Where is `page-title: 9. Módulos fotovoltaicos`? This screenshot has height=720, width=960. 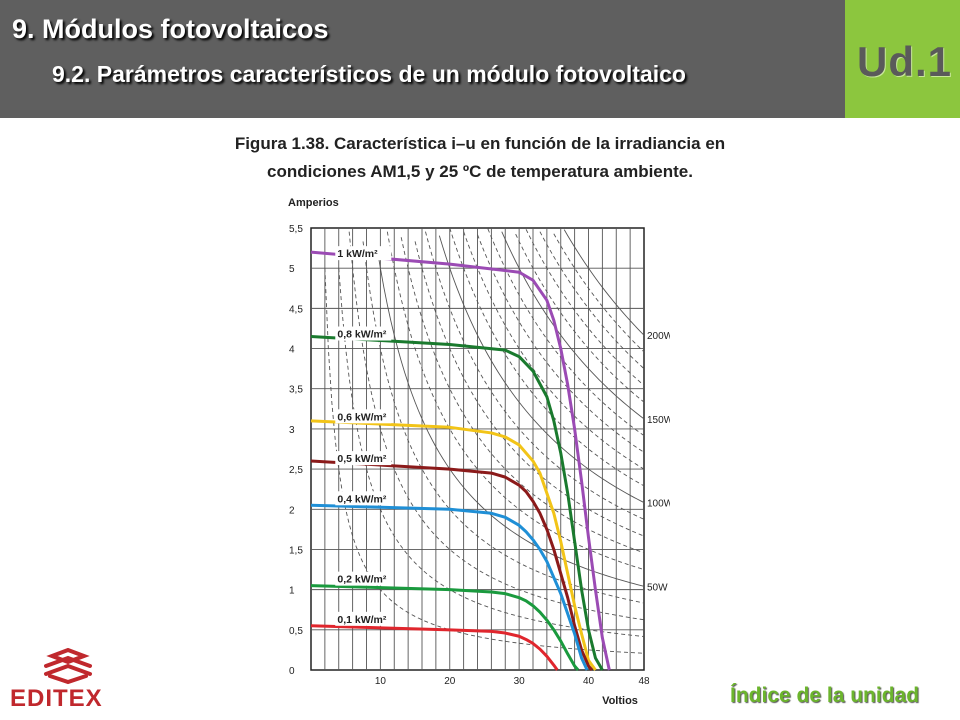
page-title: 9. Módulos fotovoltaicos is located at coordinates (170, 29).